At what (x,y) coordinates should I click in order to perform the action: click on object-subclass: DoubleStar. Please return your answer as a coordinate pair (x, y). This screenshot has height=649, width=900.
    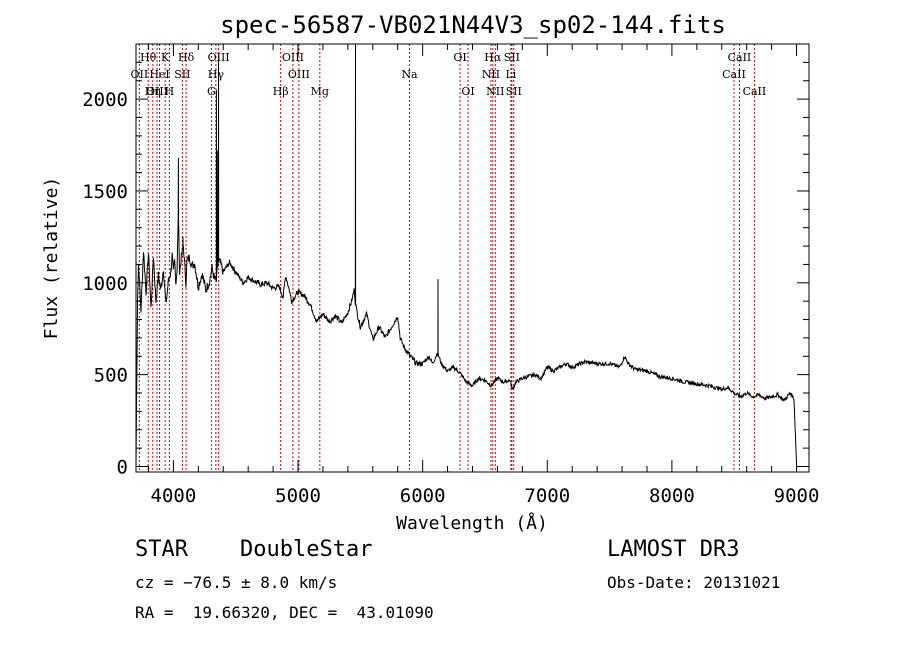
    Looking at the image, I should click on (306, 549).